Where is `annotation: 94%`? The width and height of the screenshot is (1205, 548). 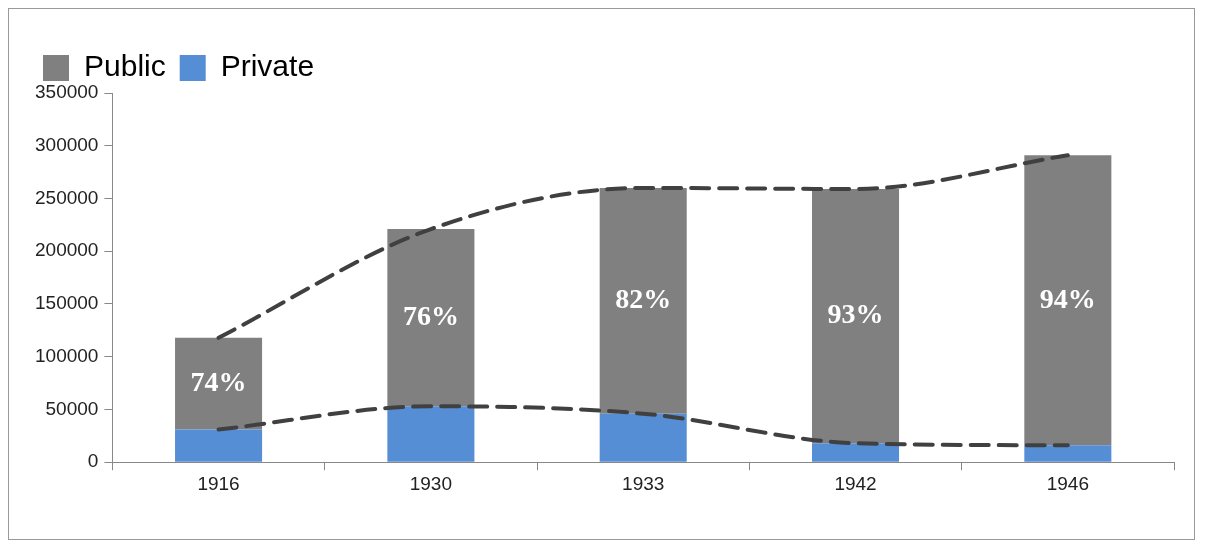 annotation: 94% is located at coordinates (1067, 298).